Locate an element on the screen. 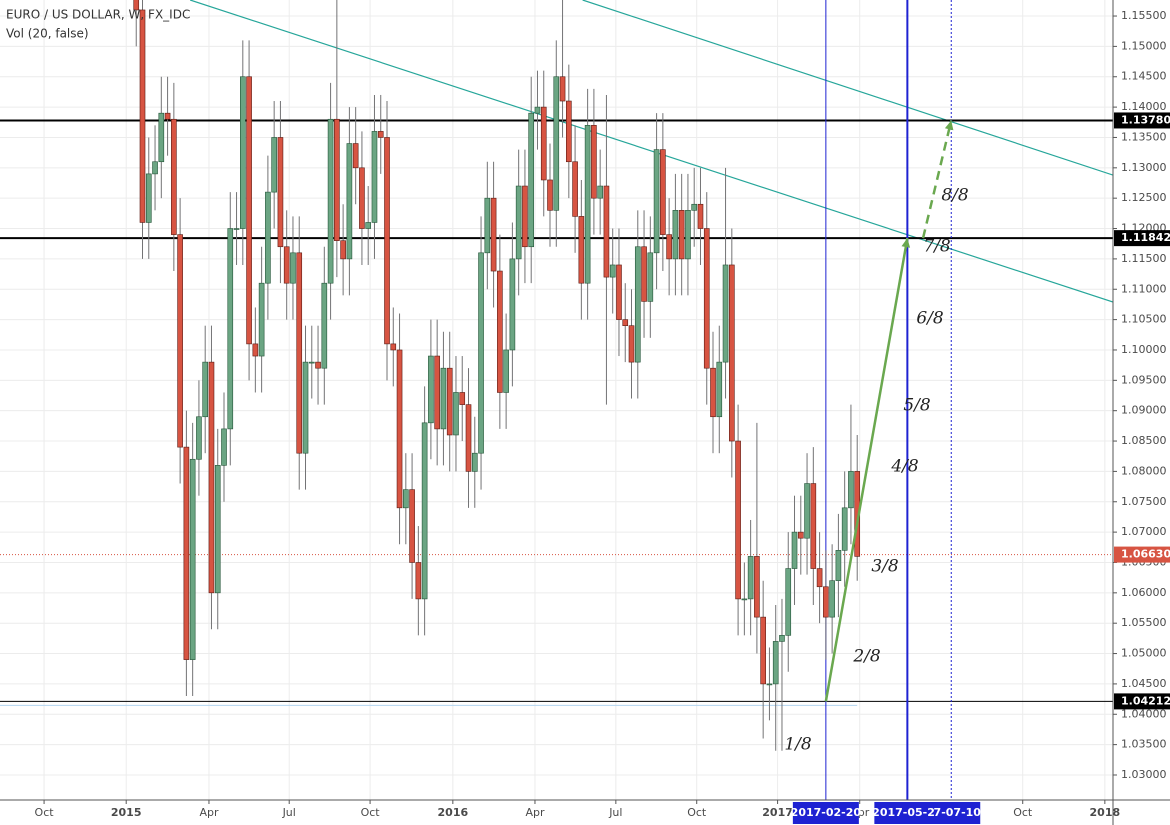 The width and height of the screenshot is (1170, 825). y-tick-label: 1.10000 is located at coordinates (1144, 349).